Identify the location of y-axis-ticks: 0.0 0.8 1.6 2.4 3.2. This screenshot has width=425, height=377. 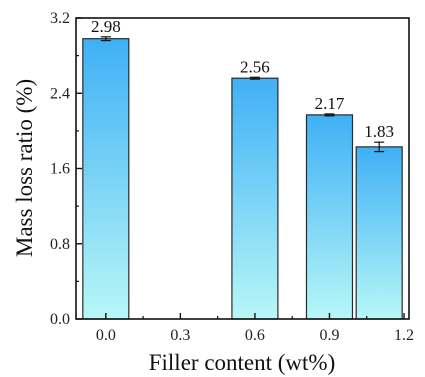
(66, 169).